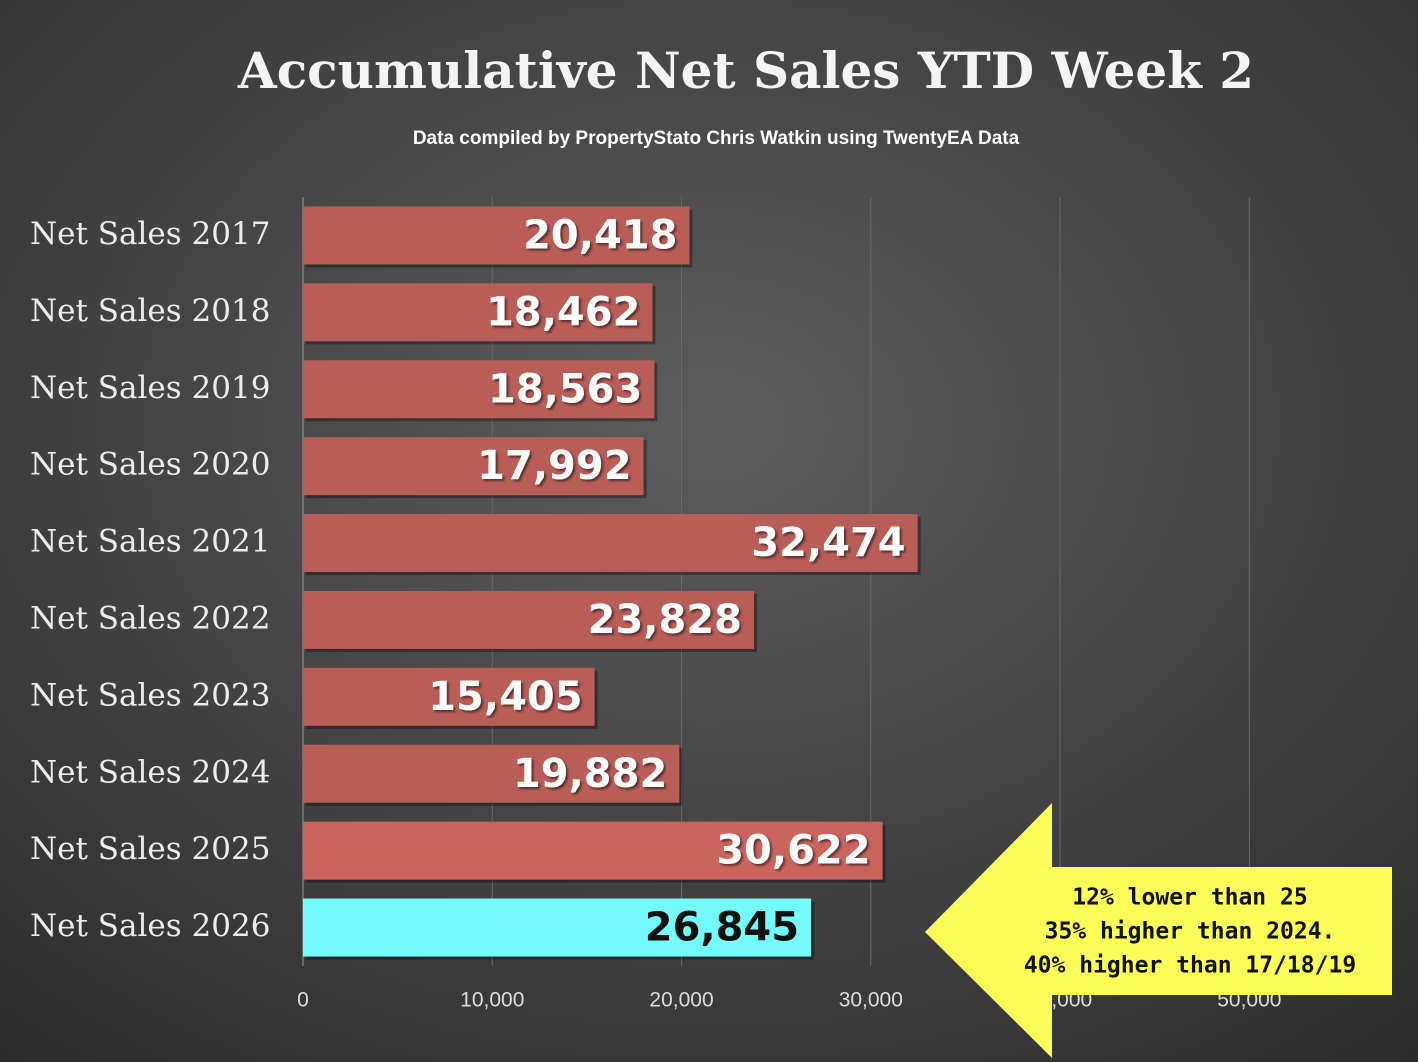  What do you see at coordinates (722, 928) in the screenshot?
I see `data-label: 26,845` at bounding box center [722, 928].